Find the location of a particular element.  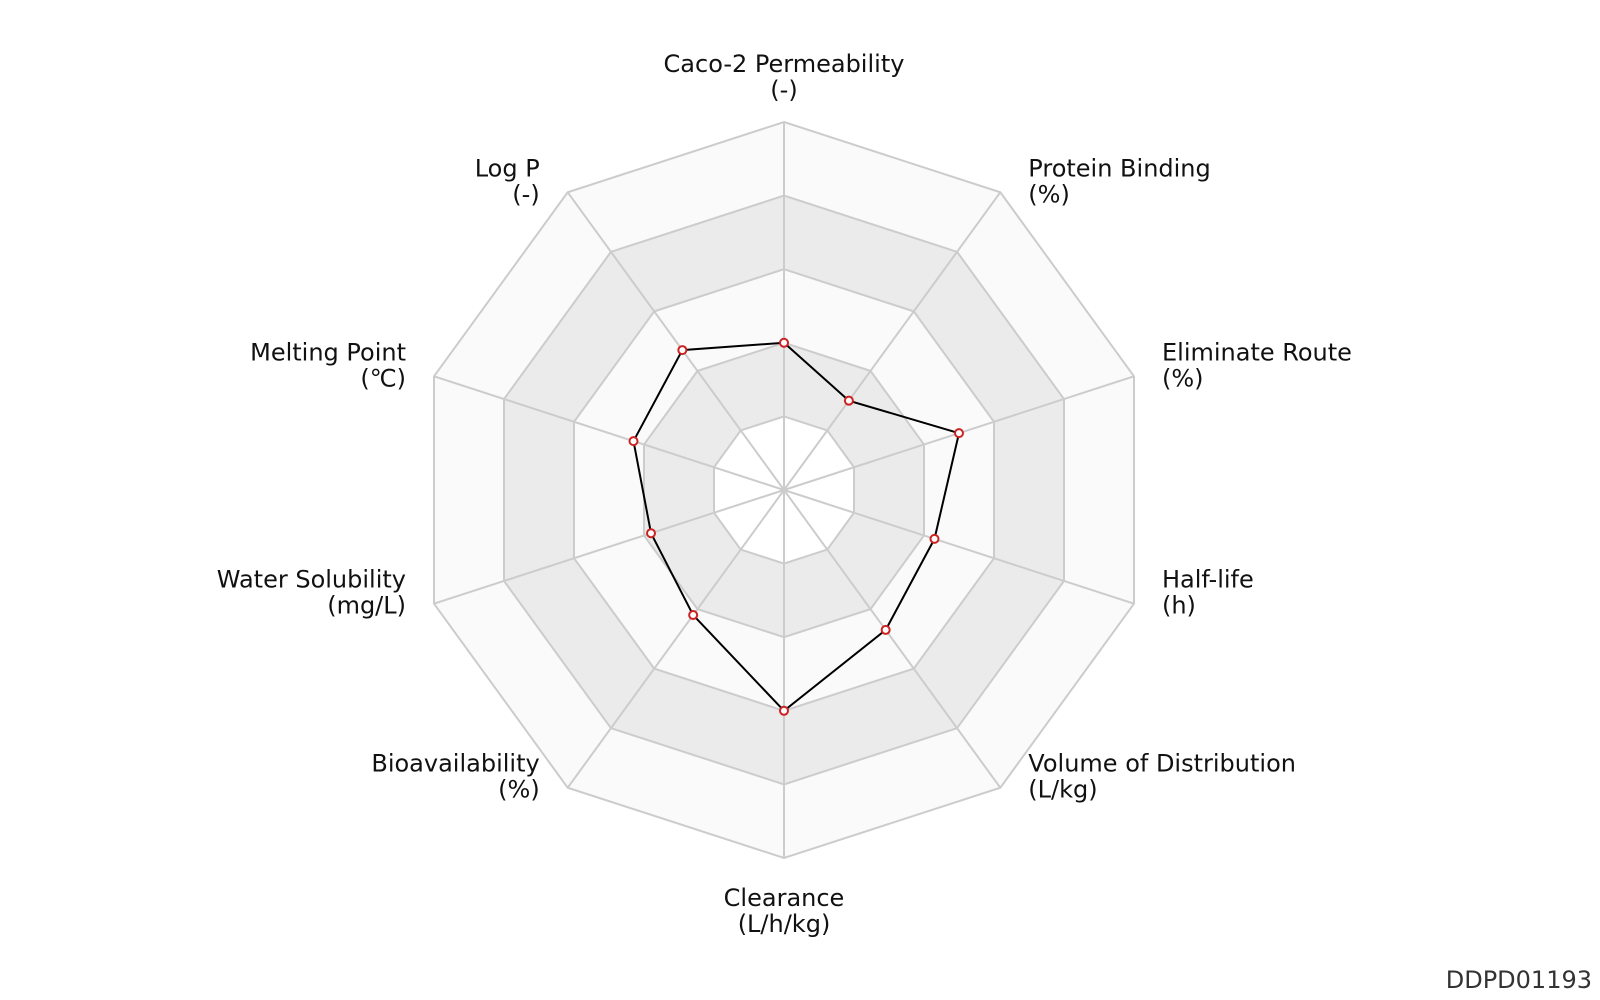

axis-label: Eliminate Route (%) is located at coordinates (1257, 365).